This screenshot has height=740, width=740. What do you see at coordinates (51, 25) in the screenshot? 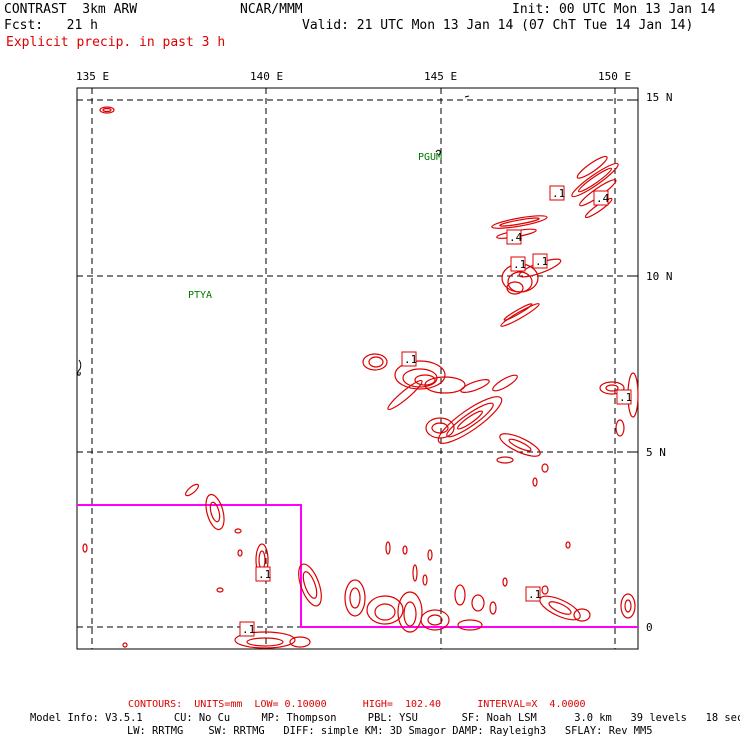
I see `forecast-hour: Fcst: 21 h` at bounding box center [51, 25].